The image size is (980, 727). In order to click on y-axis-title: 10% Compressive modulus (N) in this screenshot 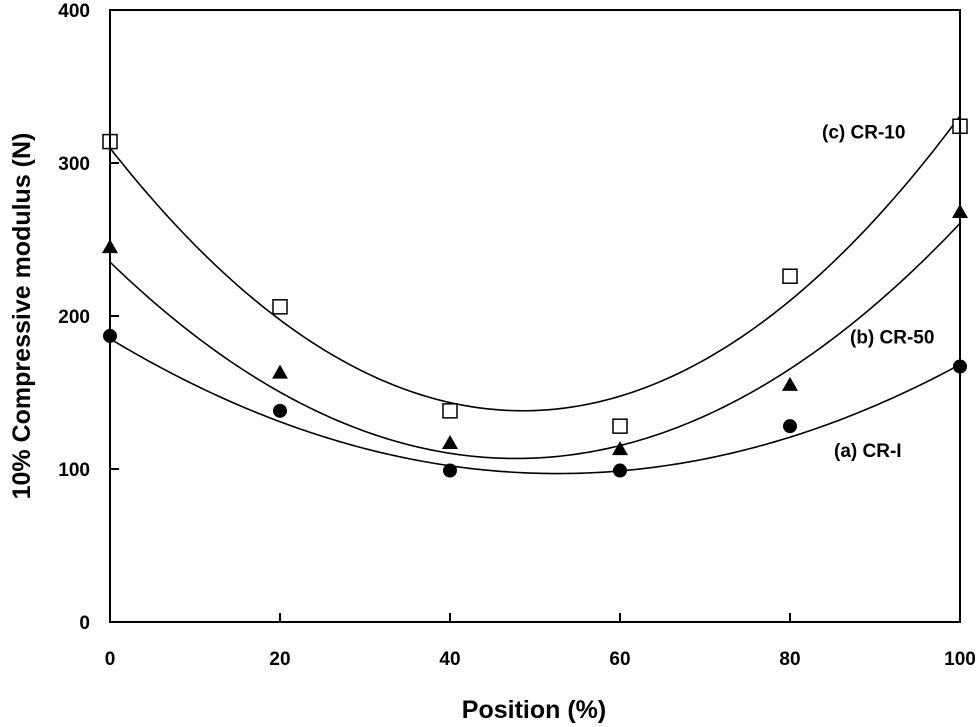, I will do `click(22, 316)`.